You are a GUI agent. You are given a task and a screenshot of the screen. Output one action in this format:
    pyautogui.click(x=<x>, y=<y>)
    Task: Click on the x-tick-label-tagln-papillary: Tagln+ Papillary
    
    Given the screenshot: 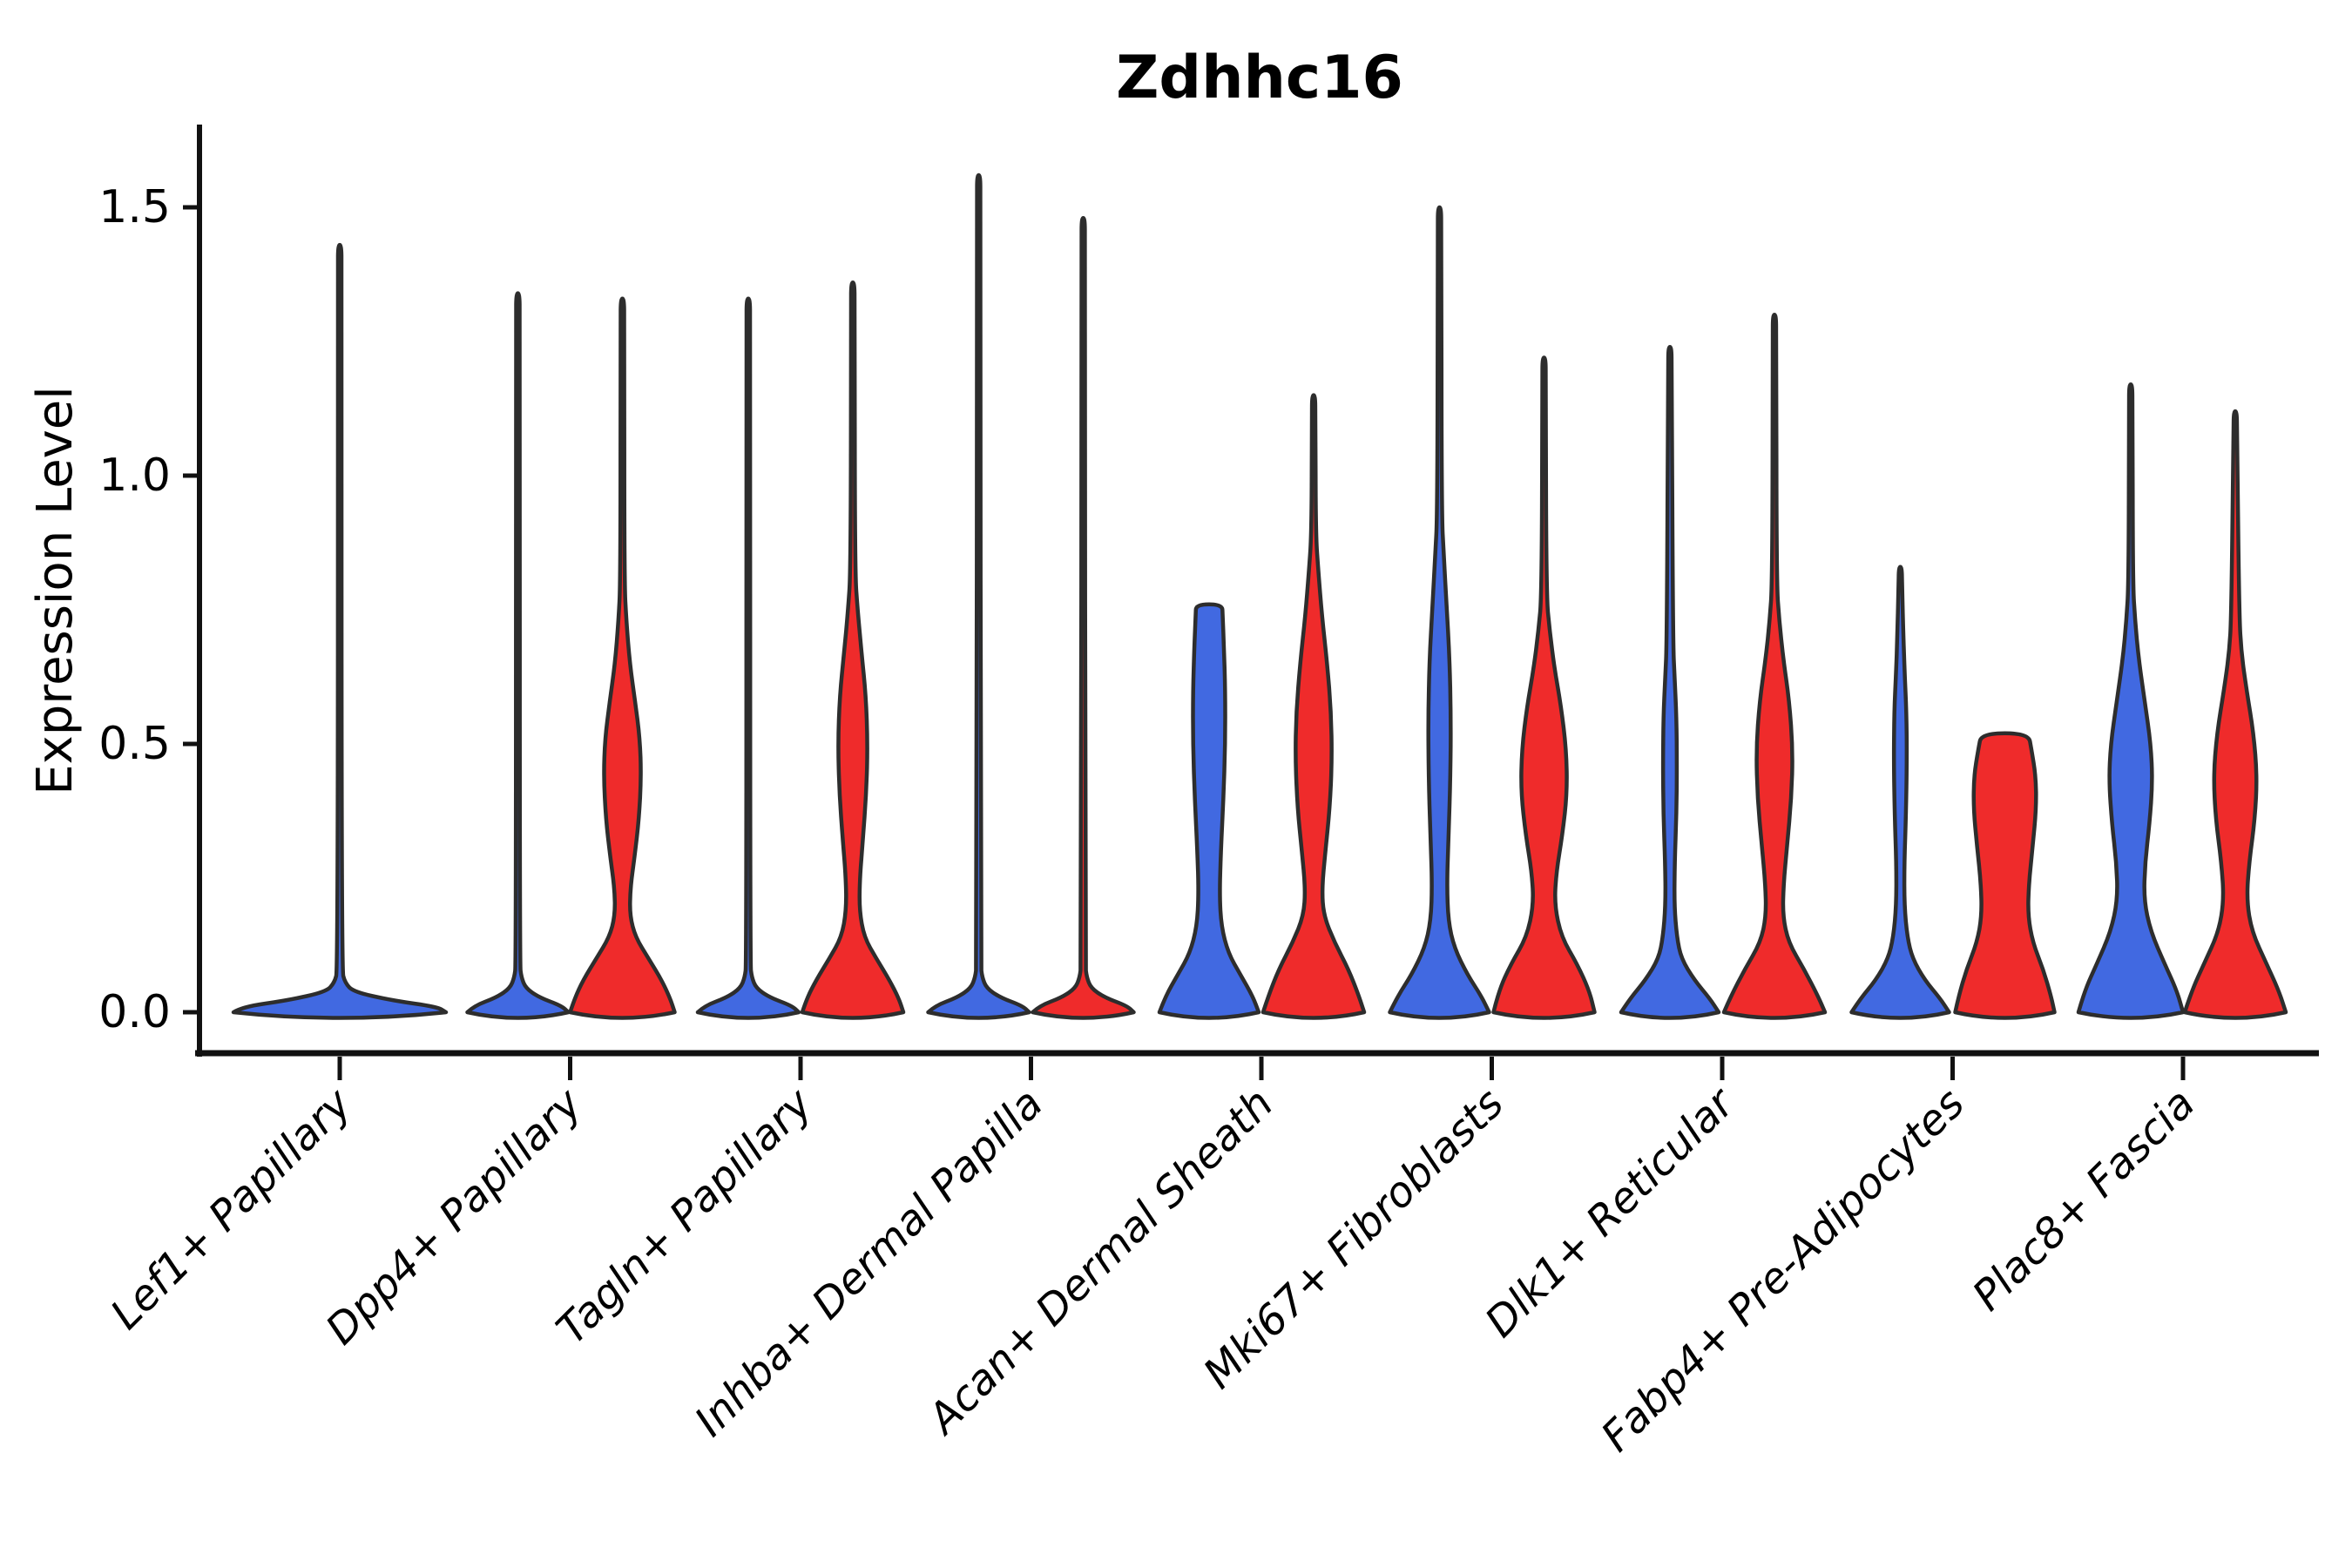 What is the action you would take?
    pyautogui.click(x=684, y=1216)
    